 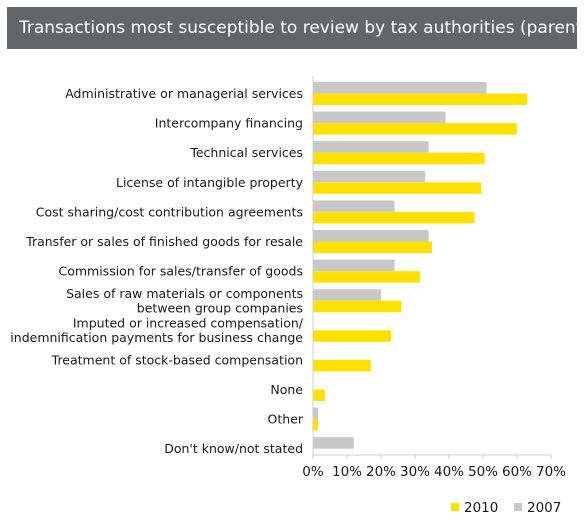 I want to click on category-label-line: License of intangible property, so click(x=210, y=182).